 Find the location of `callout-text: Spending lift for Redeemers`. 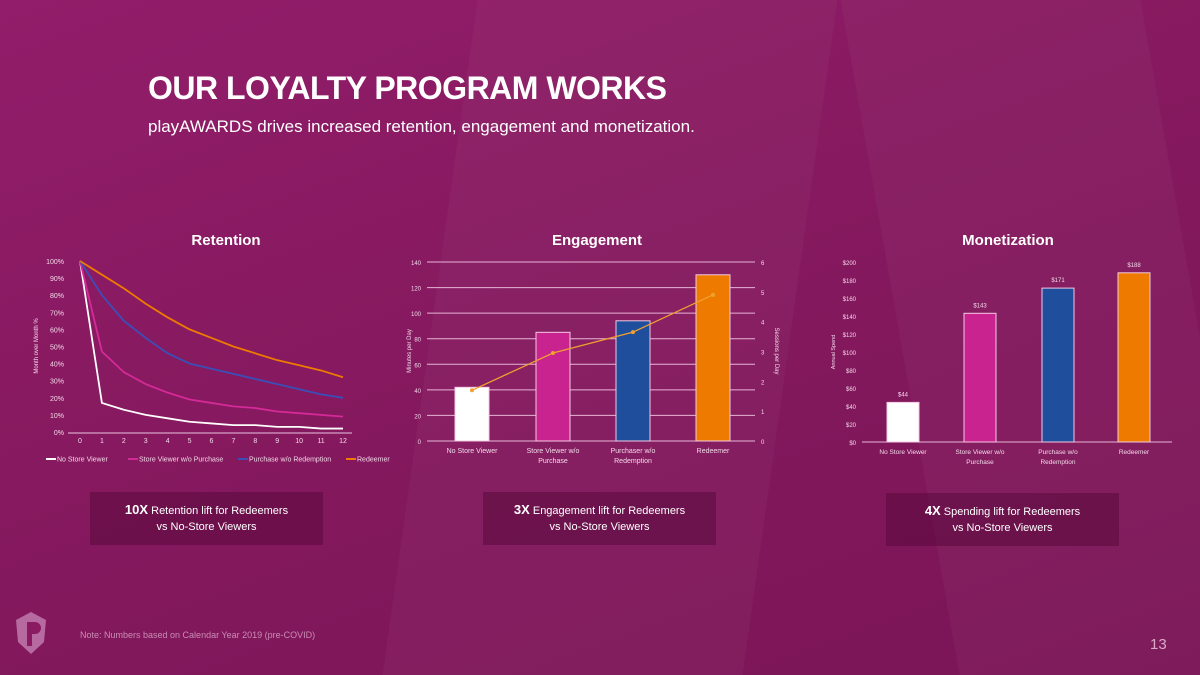

callout-text: Spending lift for Redeemers is located at coordinates (1010, 512).